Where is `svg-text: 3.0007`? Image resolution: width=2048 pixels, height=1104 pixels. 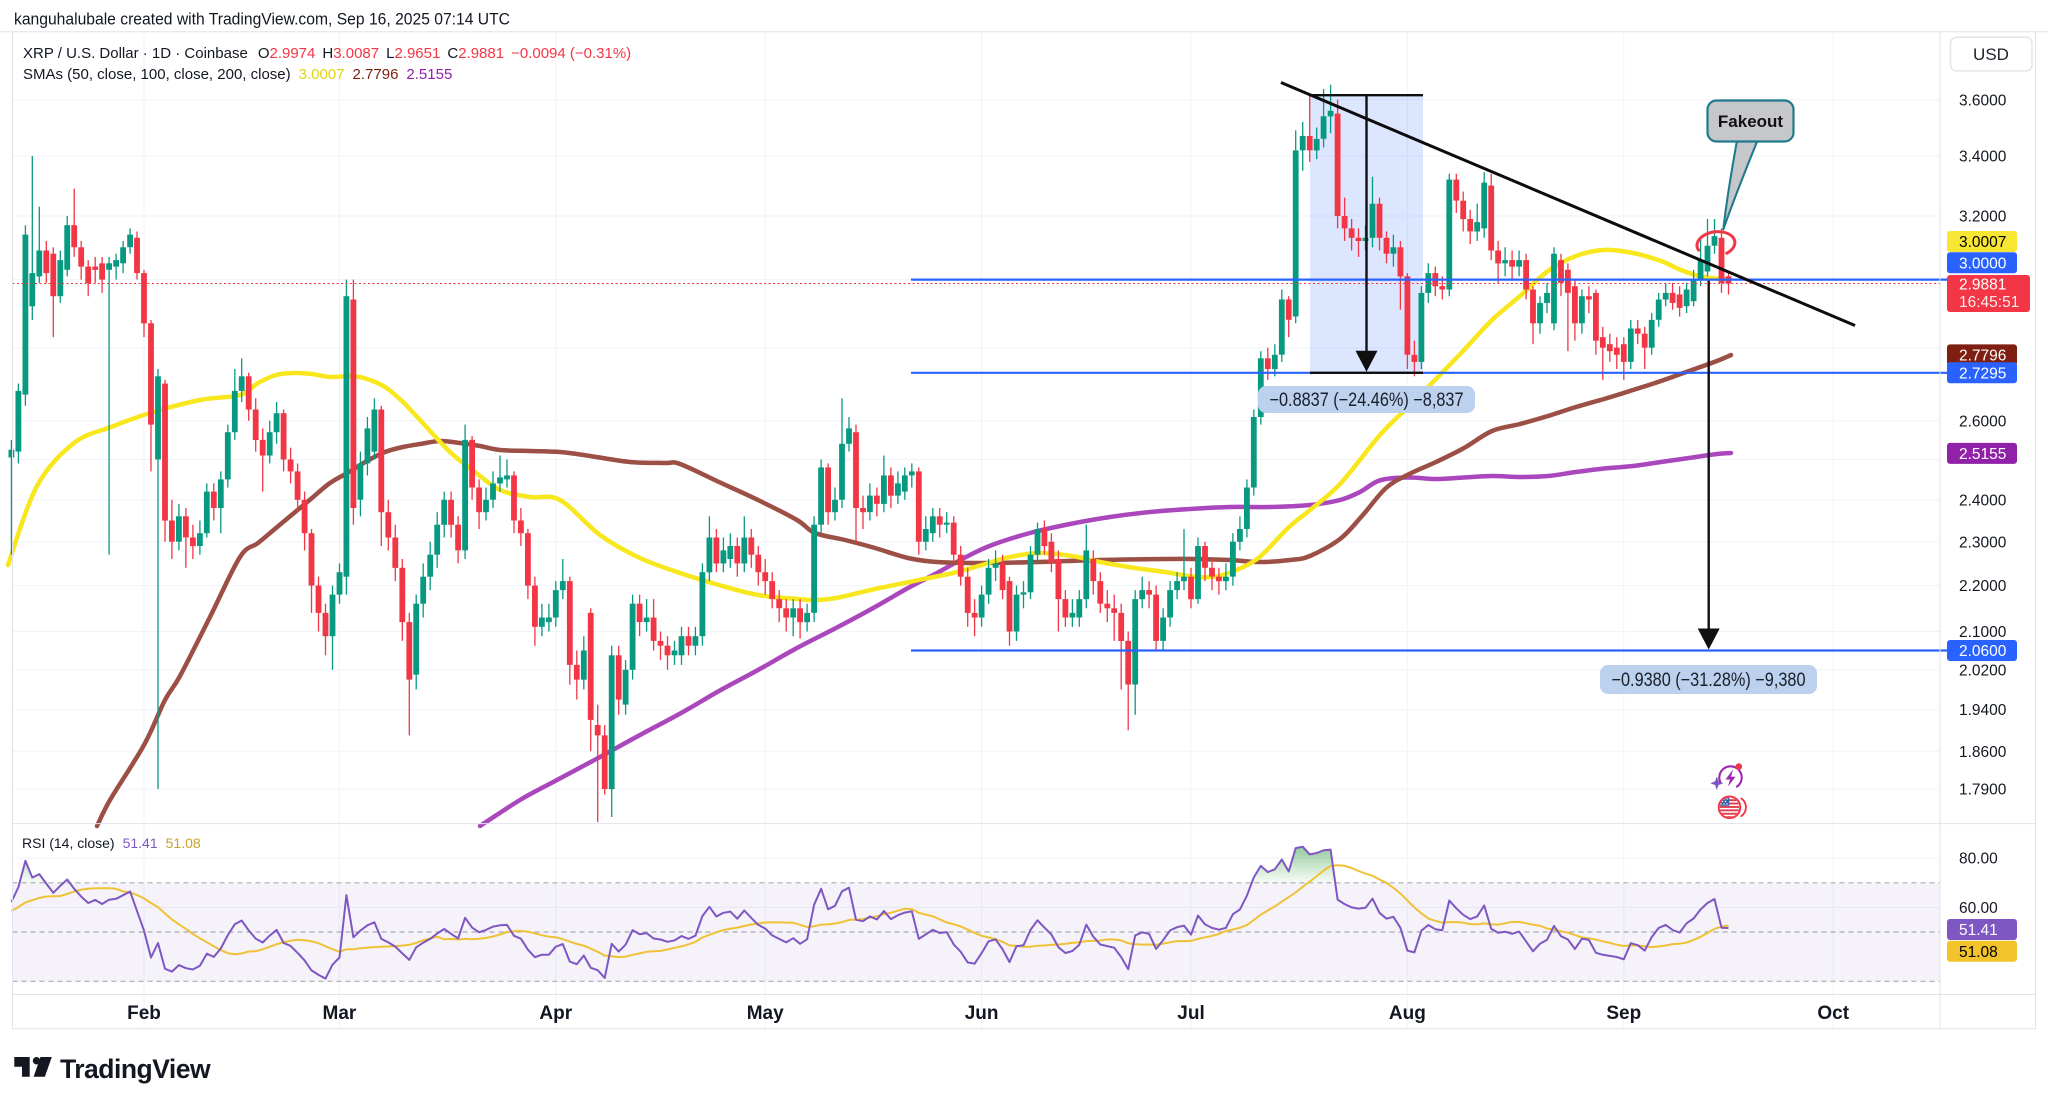
svg-text: 3.0007 is located at coordinates (1982, 242).